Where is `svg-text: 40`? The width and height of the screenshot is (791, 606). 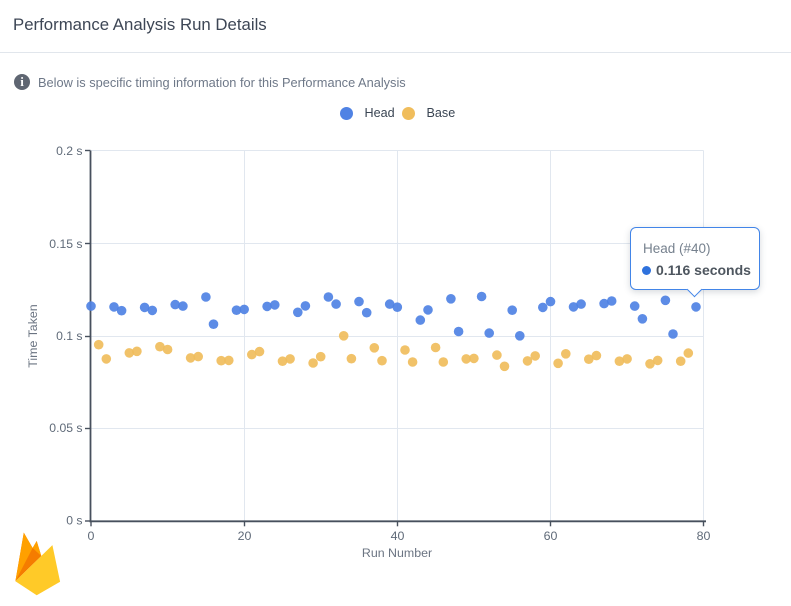
svg-text: 40 is located at coordinates (398, 536).